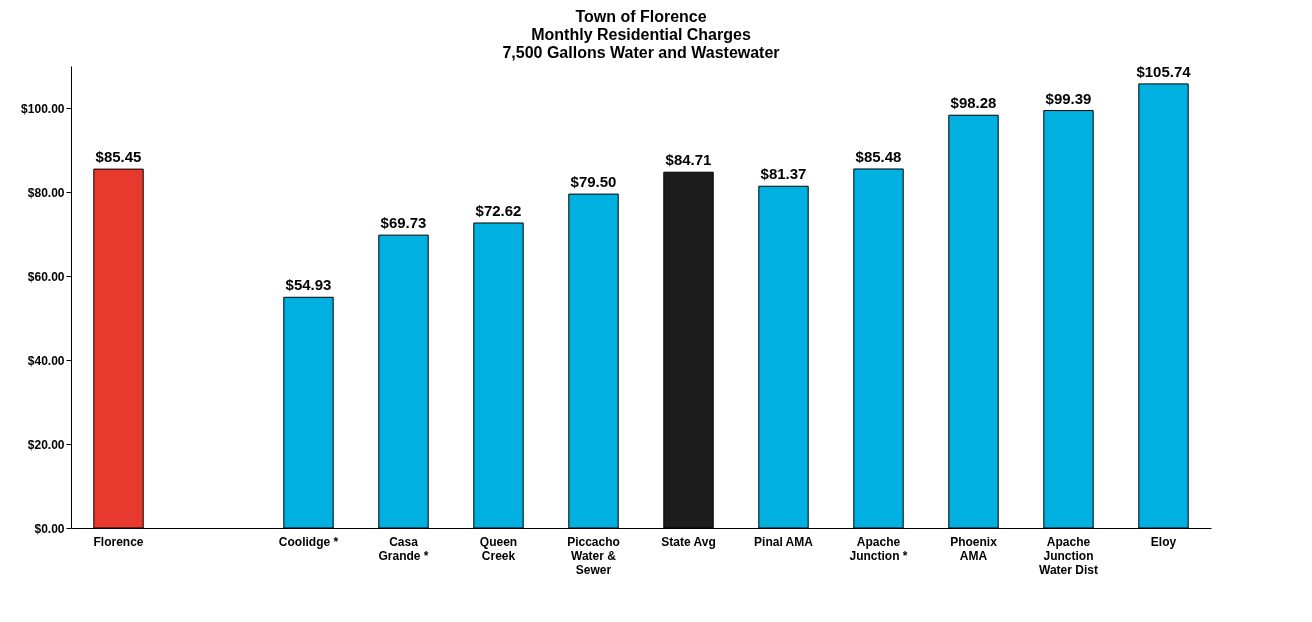 Image resolution: width=1312 pixels, height=622 pixels. What do you see at coordinates (688, 541) in the screenshot?
I see `x-tick-label: State Avg` at bounding box center [688, 541].